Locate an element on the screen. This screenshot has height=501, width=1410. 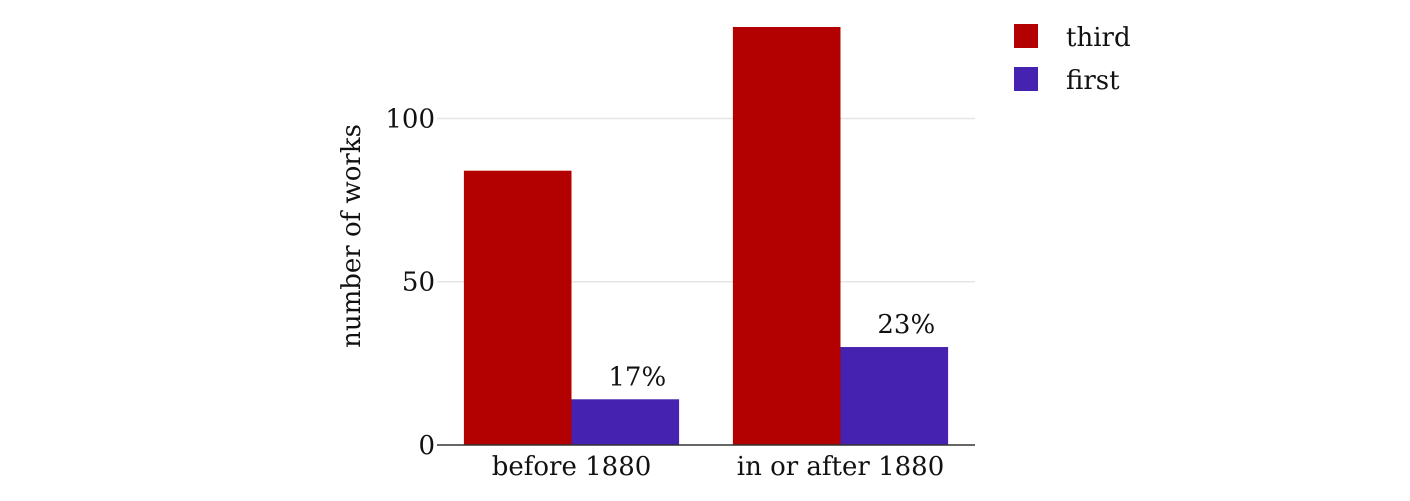
legend-label-first: first is located at coordinates (1093, 81).